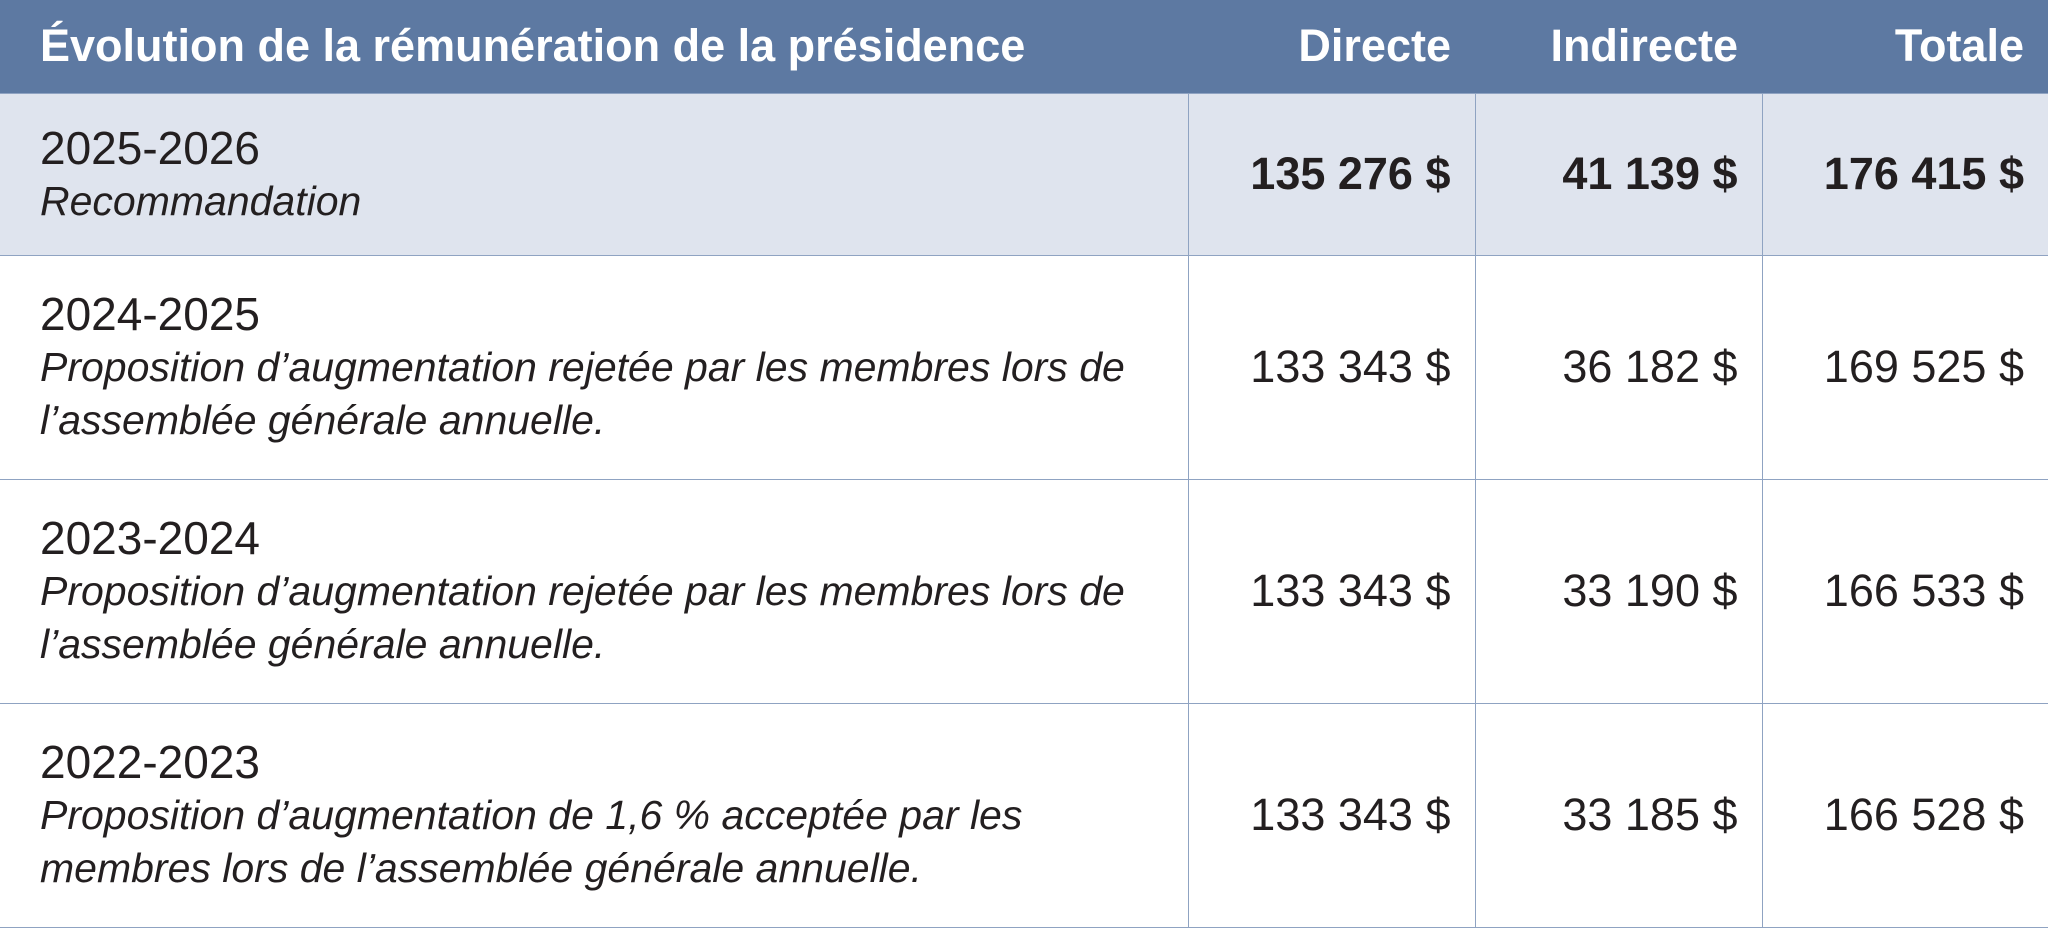 This screenshot has width=2048, height=938. I want to click on cell-total: 166 528 $, so click(1904, 815).